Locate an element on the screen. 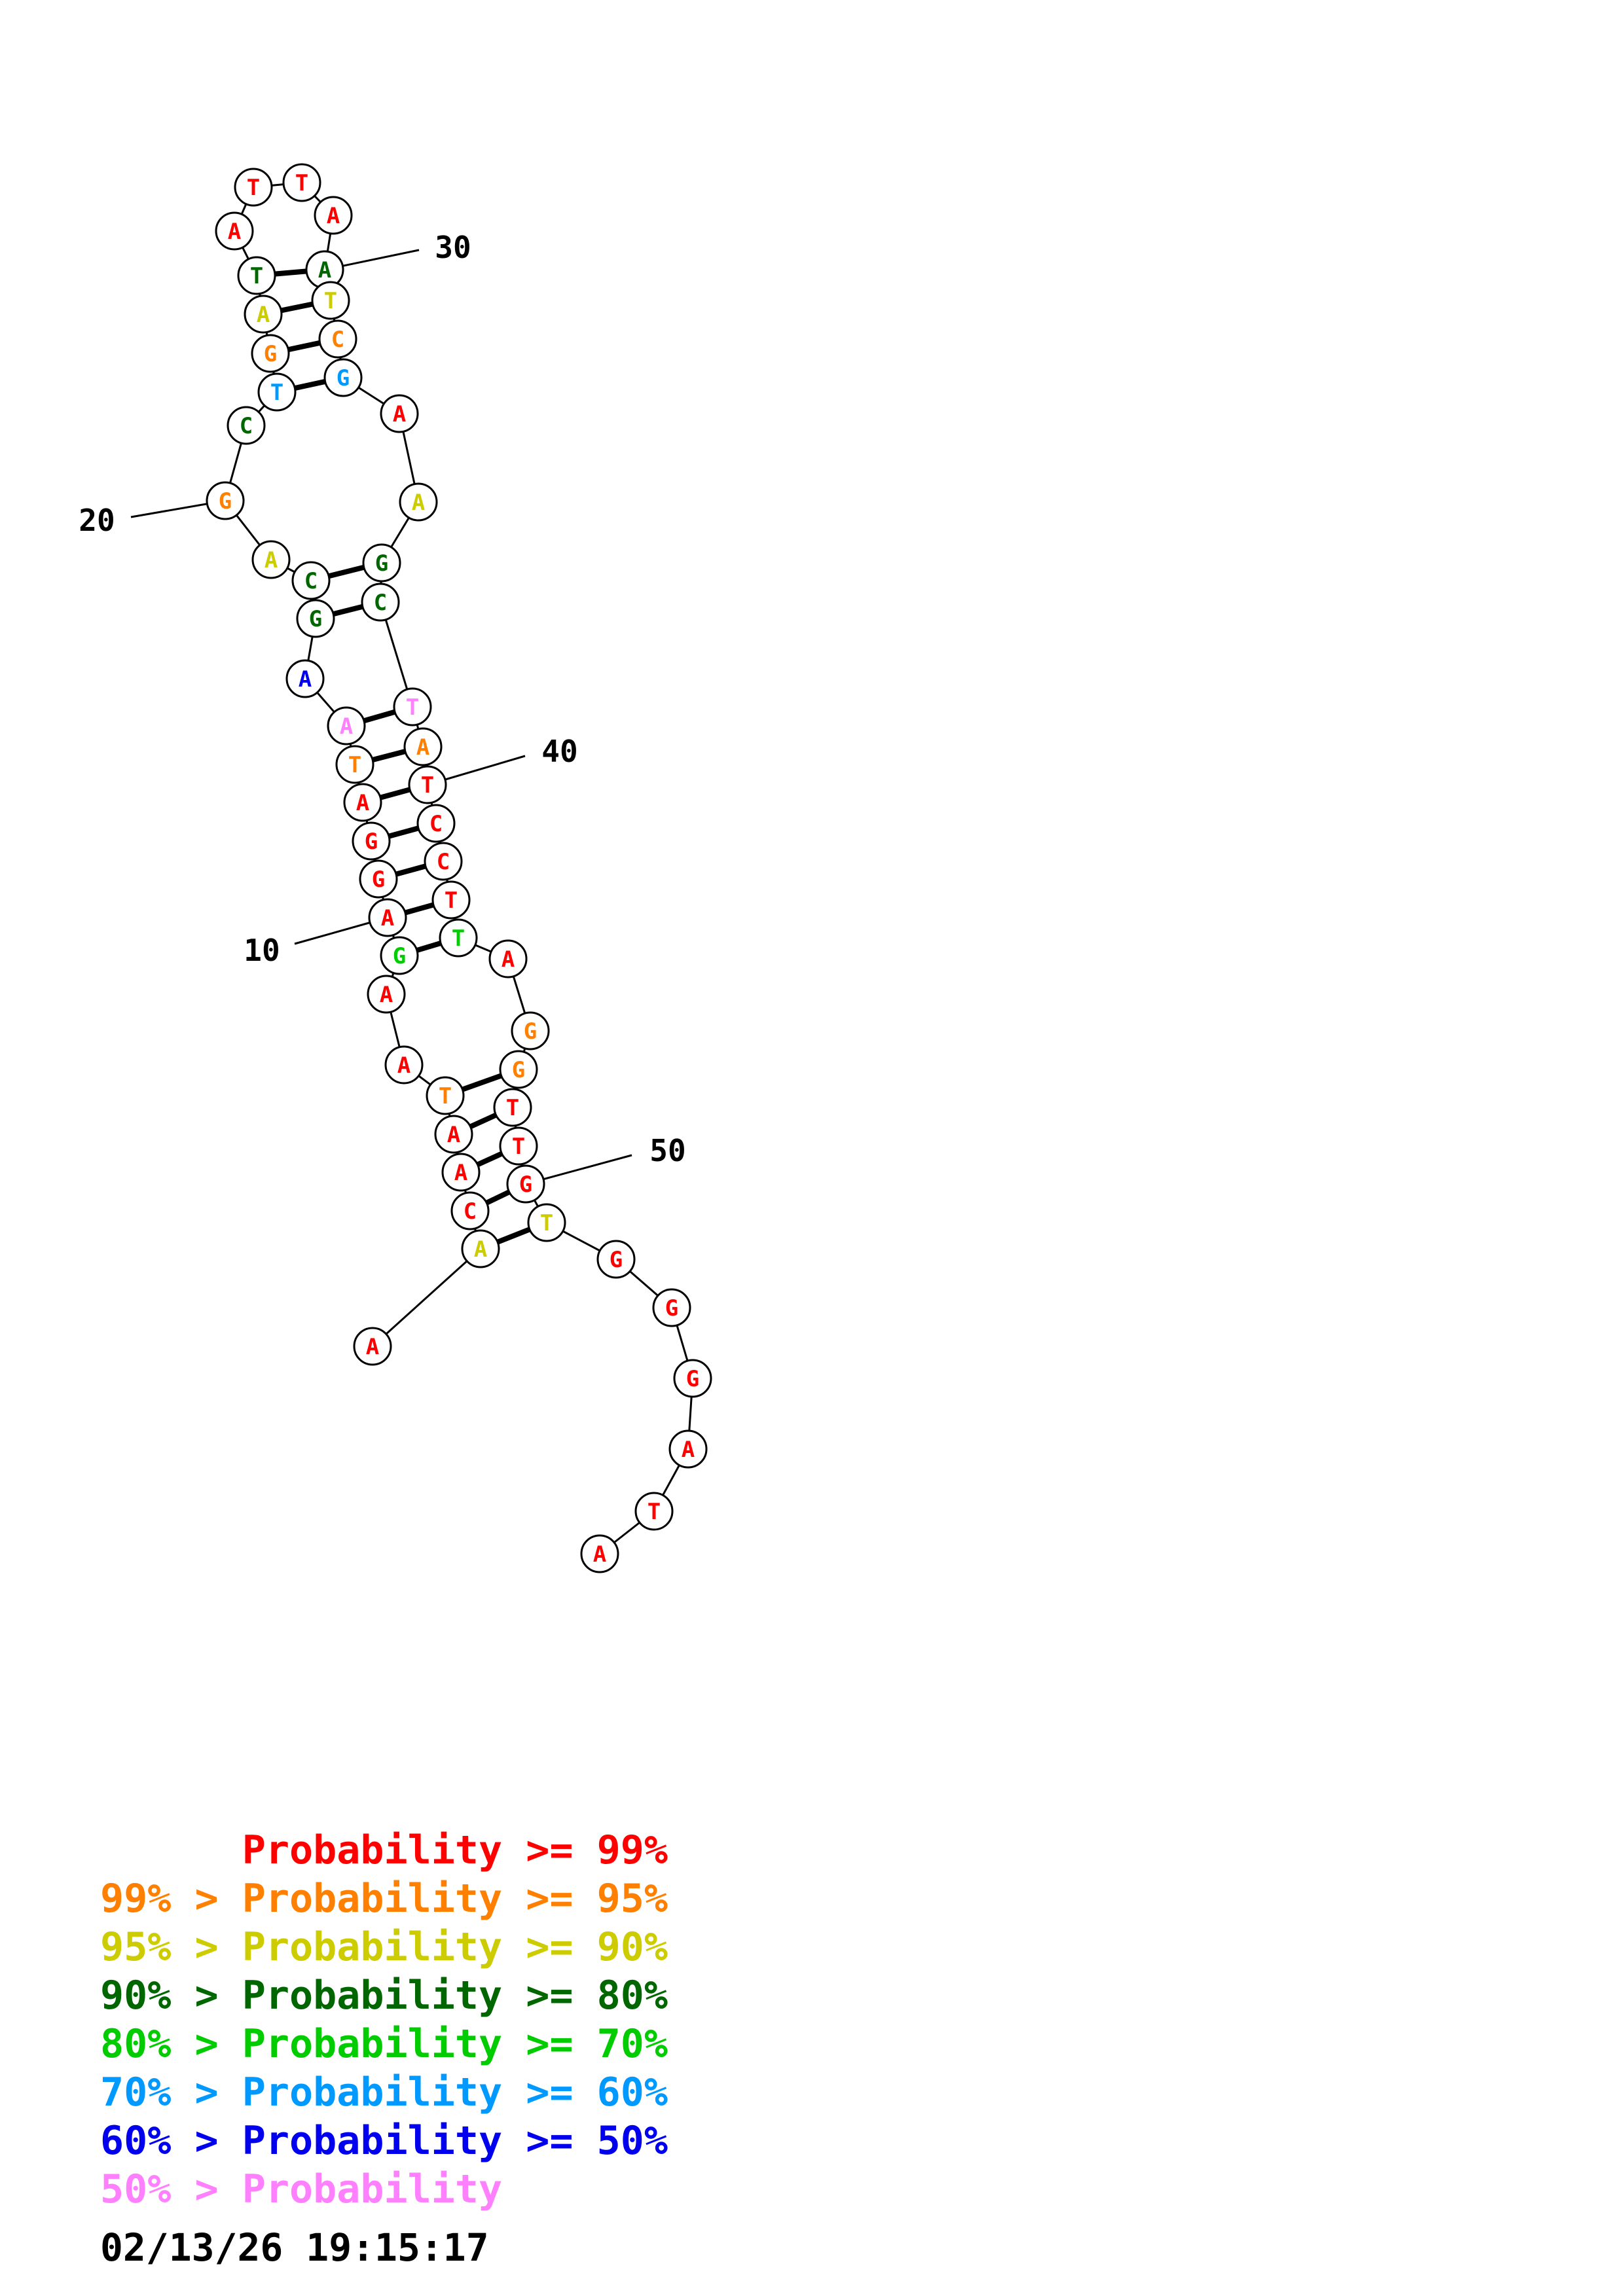 The width and height of the screenshot is (1623, 2296). nucleotide-56-T: T is located at coordinates (654, 1511).